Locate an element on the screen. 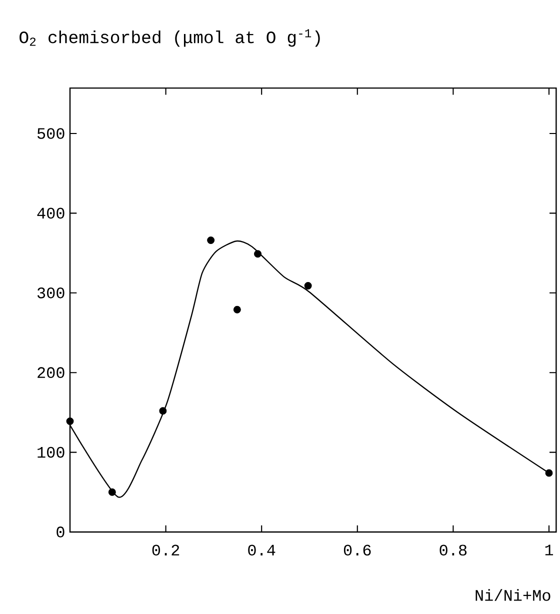  x-tick-label: 0.4 is located at coordinates (262, 550).